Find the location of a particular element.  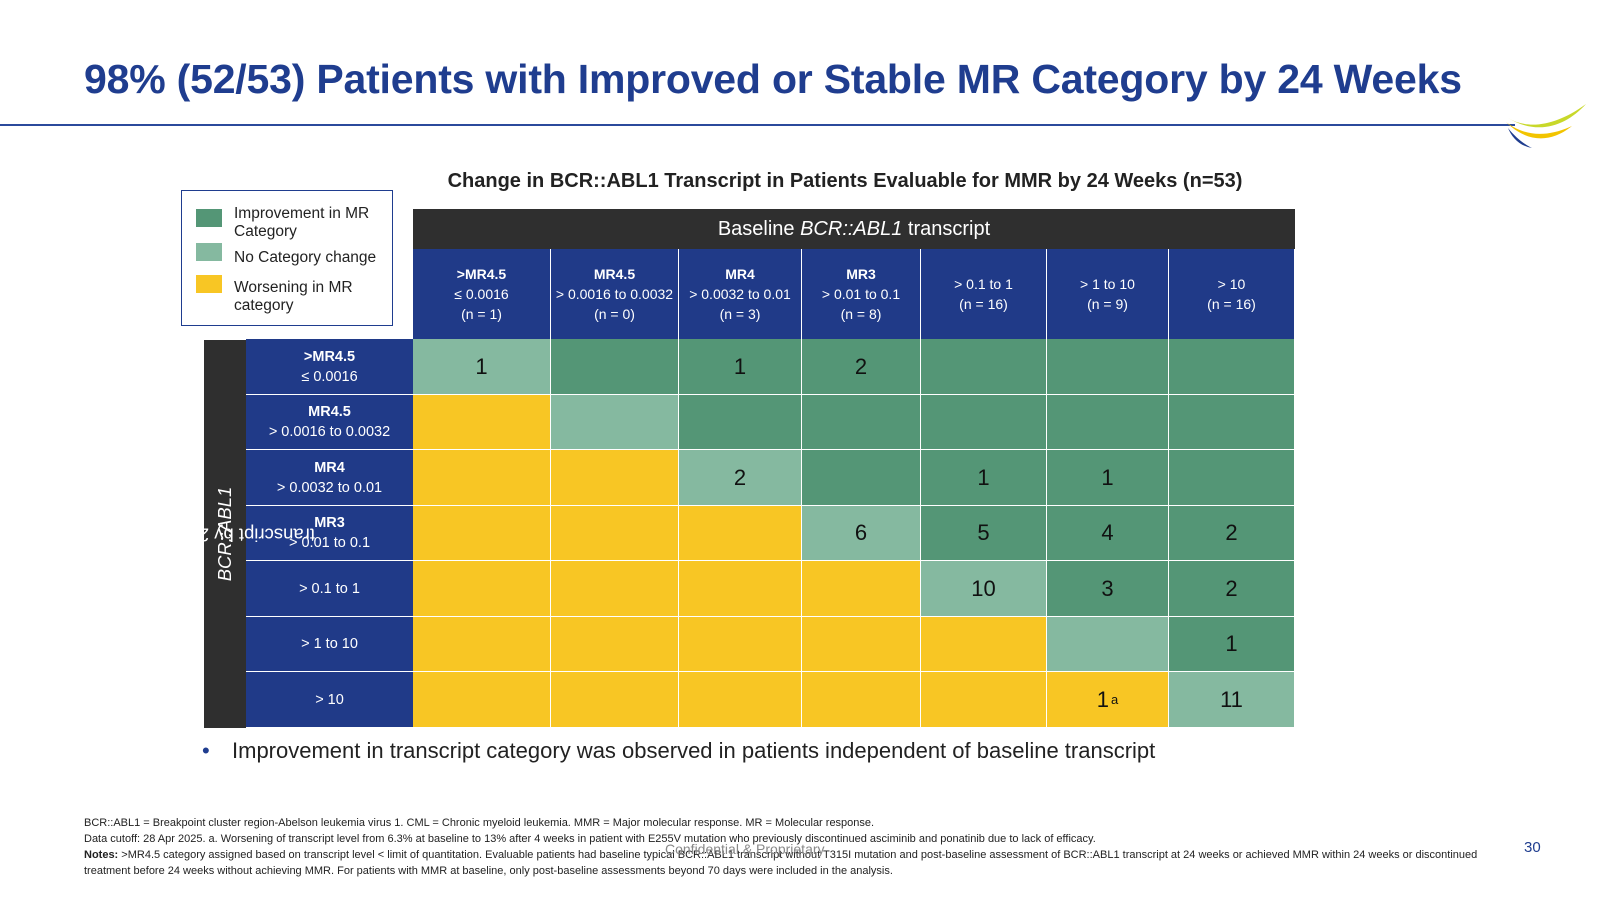

column-header-category: > 1 to 10 is located at coordinates (1107, 284).